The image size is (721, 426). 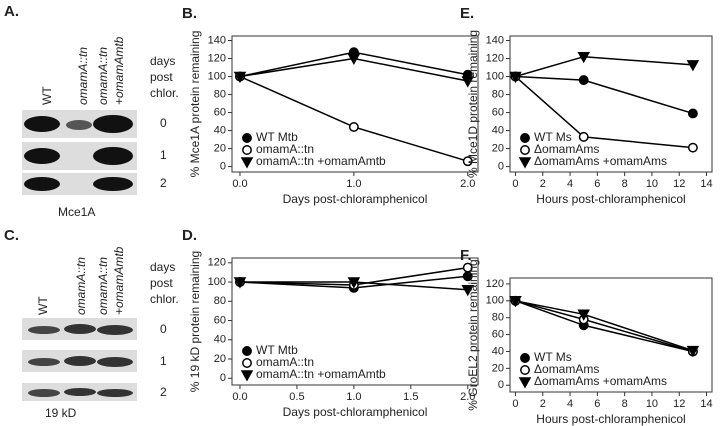 What do you see at coordinates (679, 404) in the screenshot?
I see `x-tick-label: 12` at bounding box center [679, 404].